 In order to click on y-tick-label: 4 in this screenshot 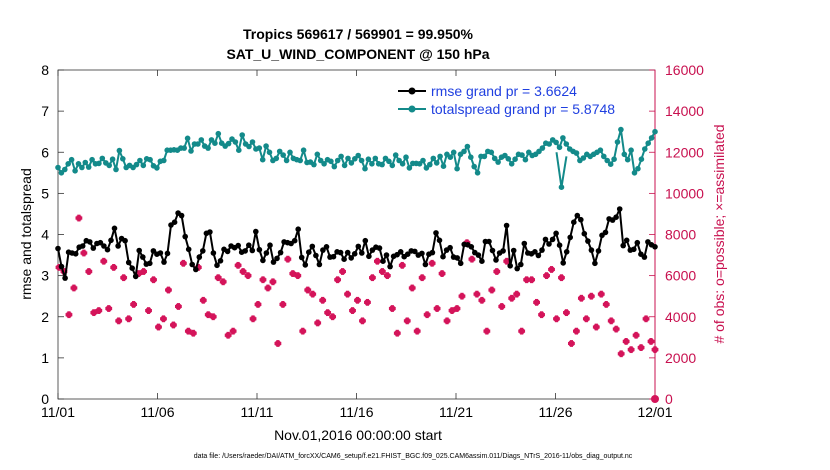, I will do `click(45, 235)`.